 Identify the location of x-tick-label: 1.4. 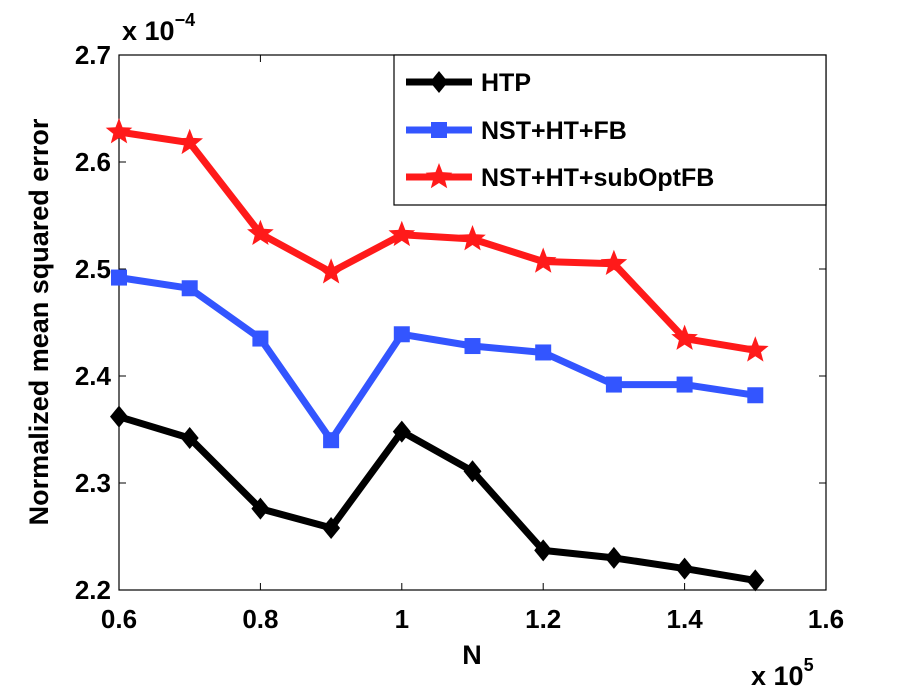
(685, 619).